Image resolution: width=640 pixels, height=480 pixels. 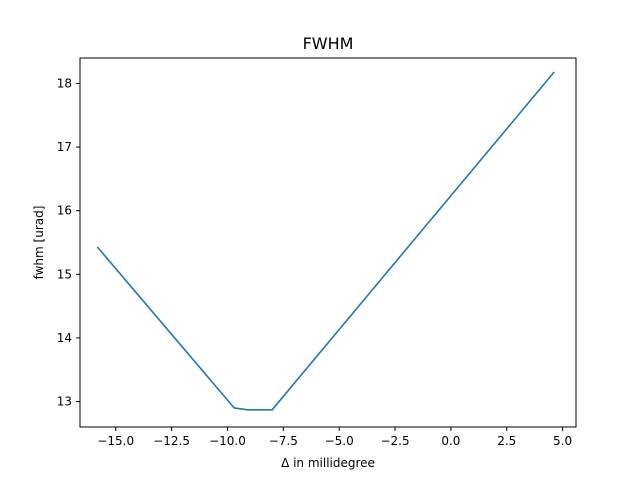 I want to click on y-tick-label: 13, so click(x=64, y=402).